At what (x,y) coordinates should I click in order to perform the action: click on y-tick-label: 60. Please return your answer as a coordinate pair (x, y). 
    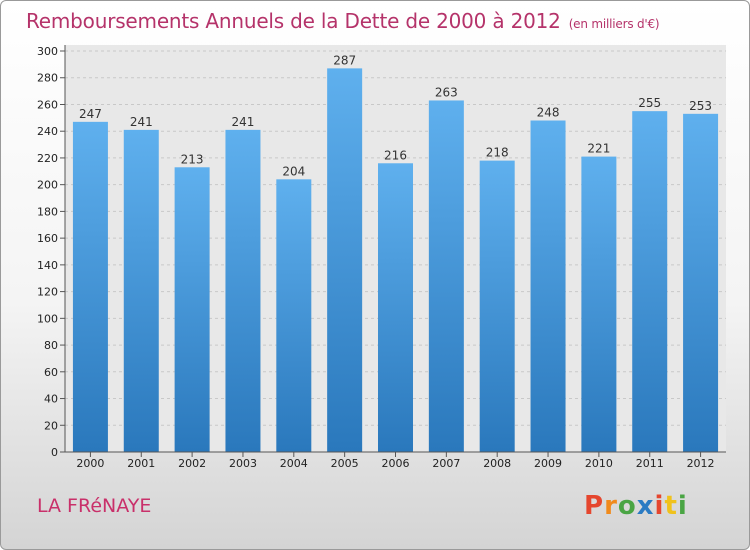
    Looking at the image, I should click on (51, 372).